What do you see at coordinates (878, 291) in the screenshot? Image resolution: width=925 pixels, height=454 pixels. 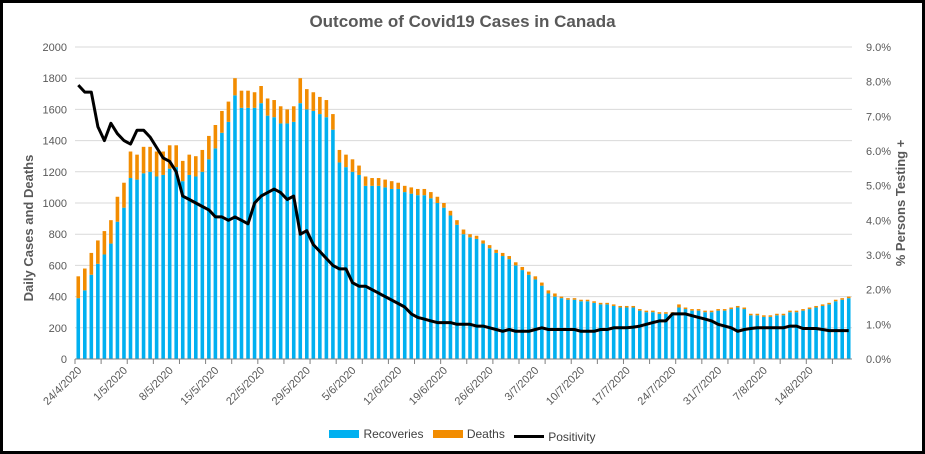 I see `y2-tick-label: 2.0%` at bounding box center [878, 291].